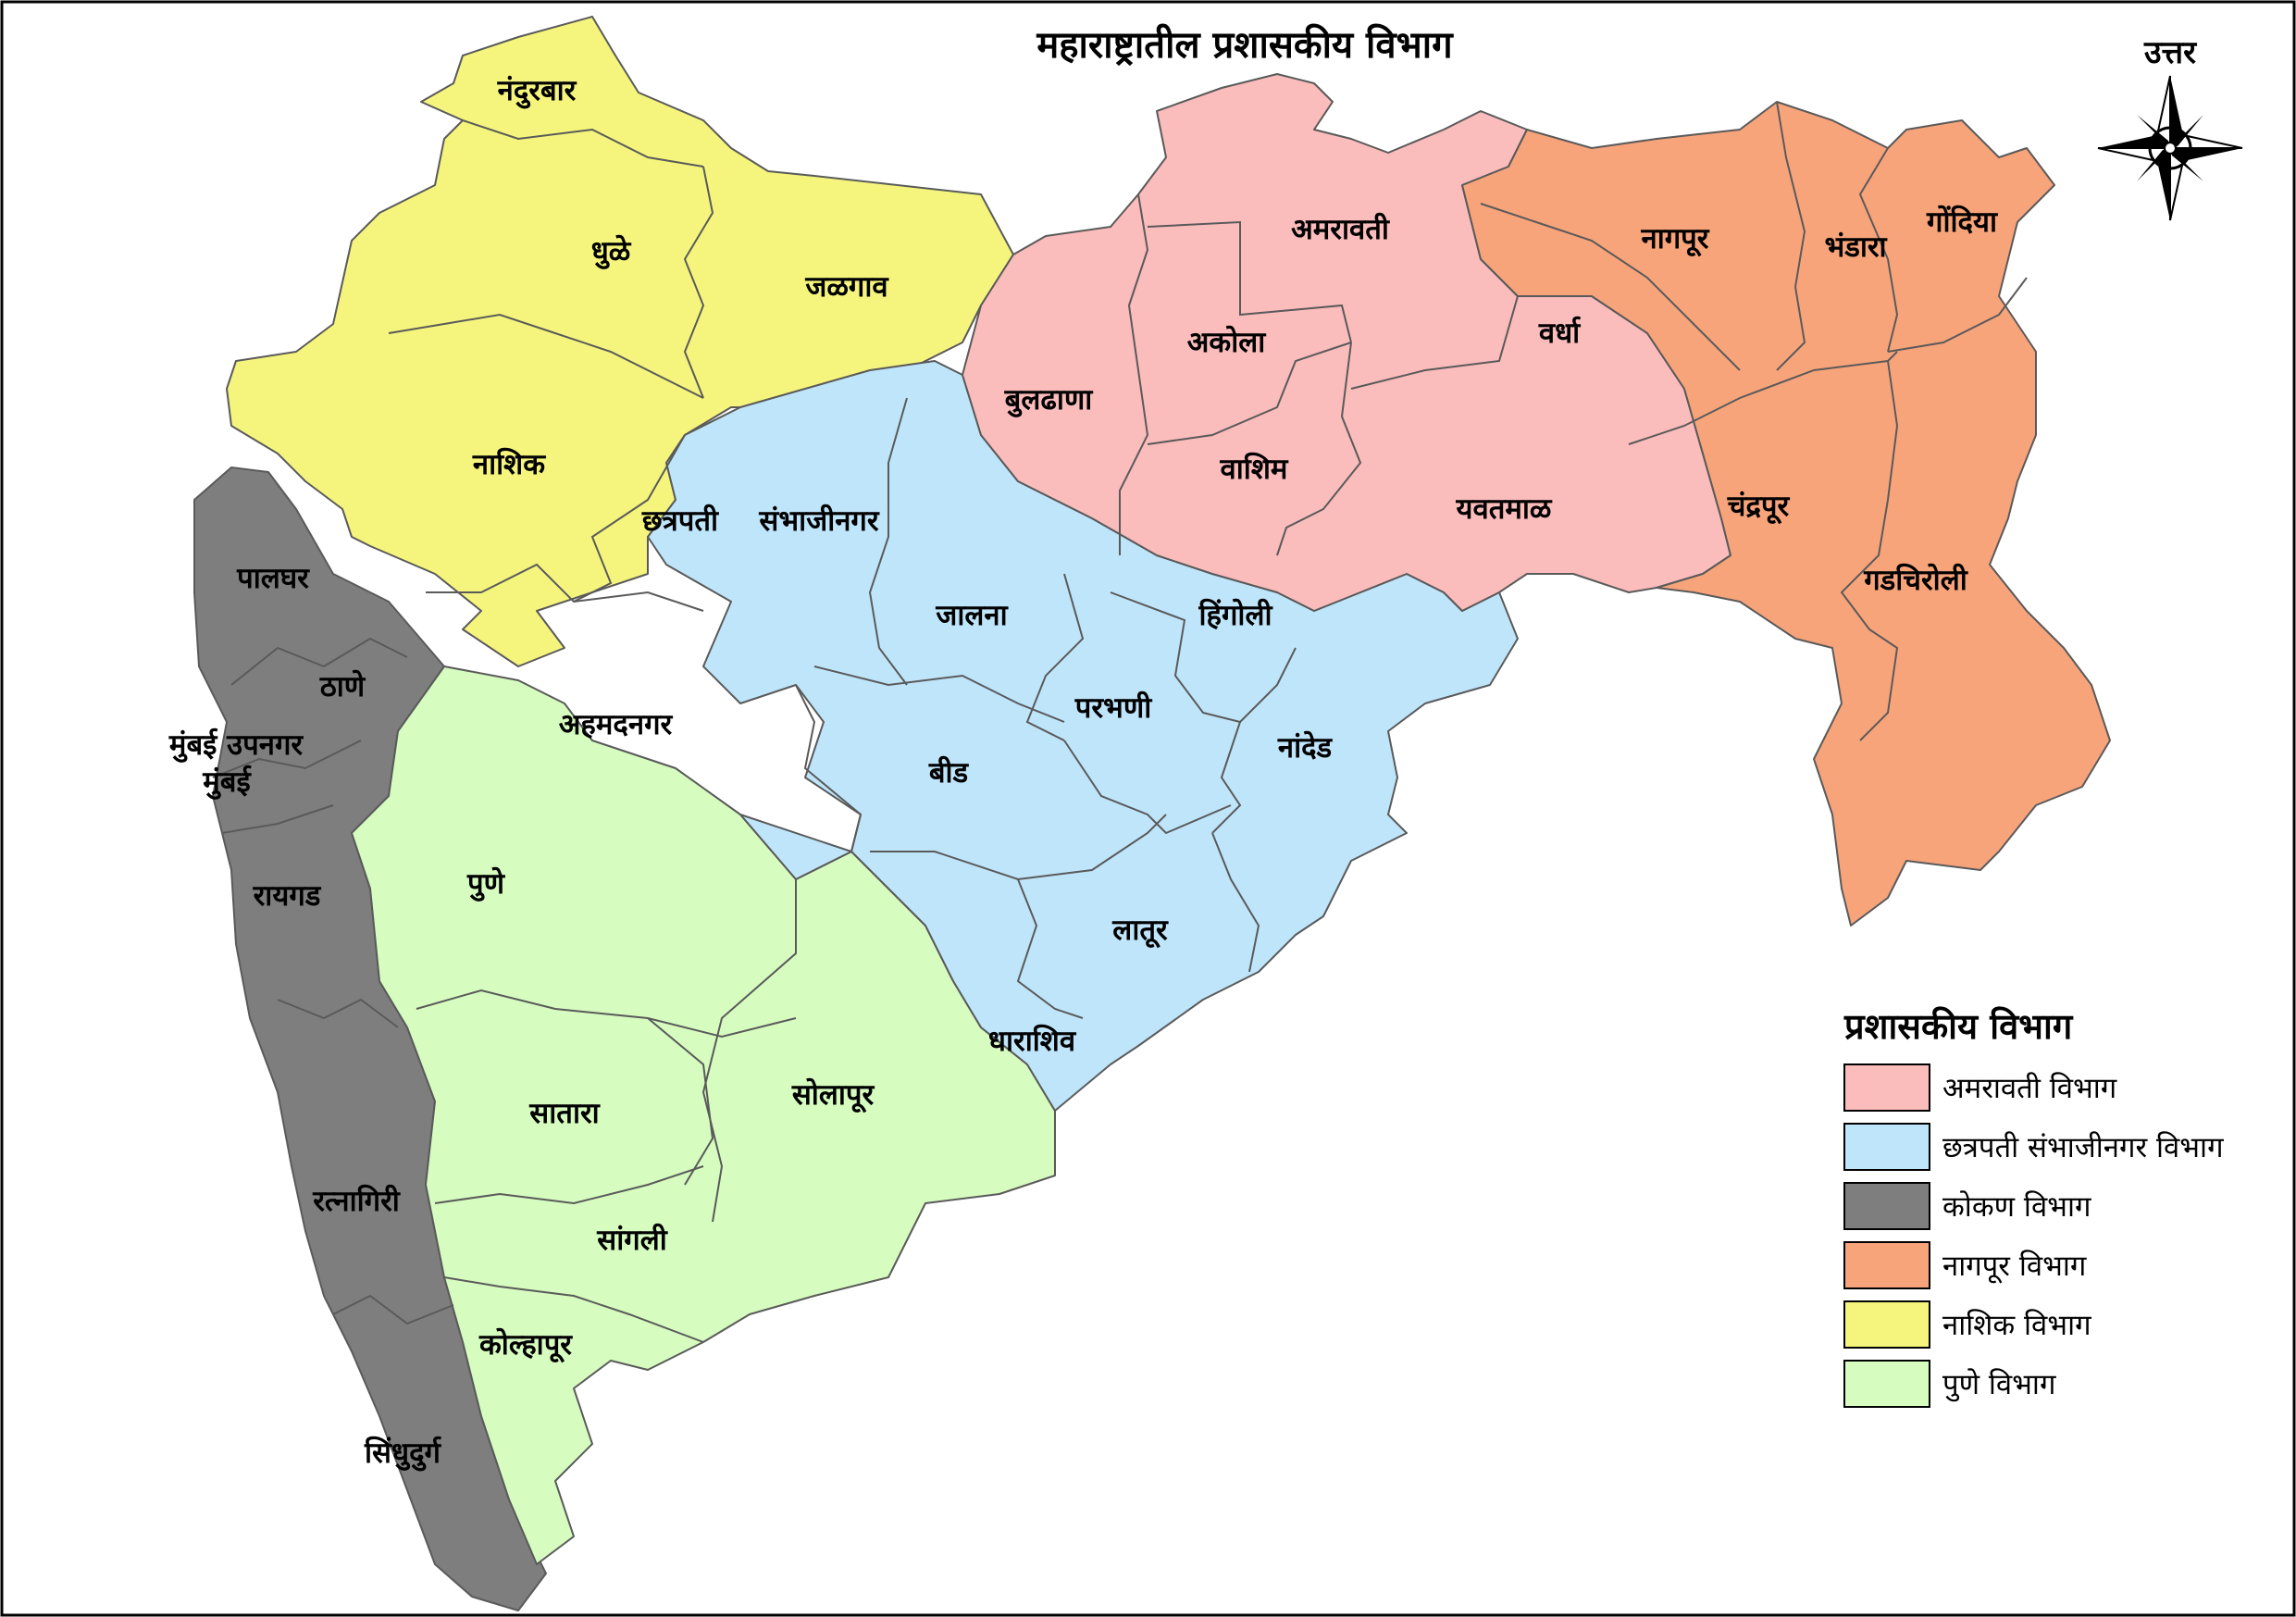  Describe the element at coordinates (1134, 374) in the screenshot. I see `boundary-buldhana-akola` at that location.